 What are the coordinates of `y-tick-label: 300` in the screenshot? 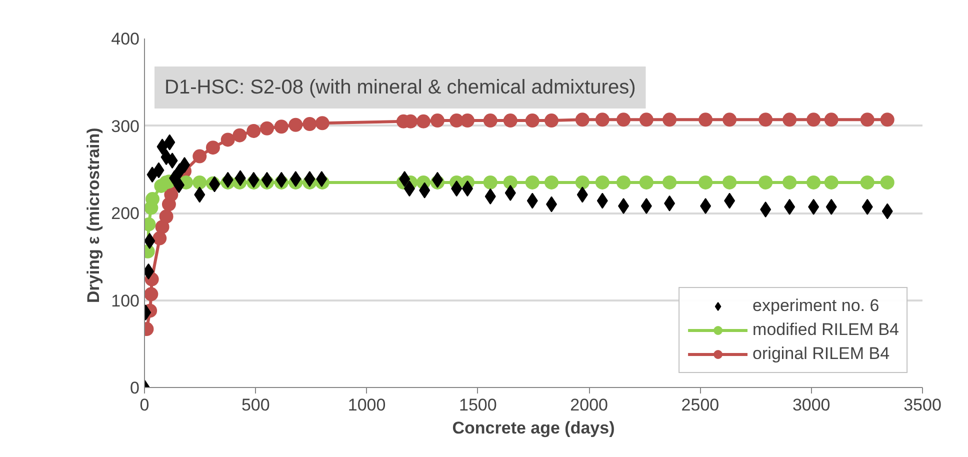 It's located at (125, 126).